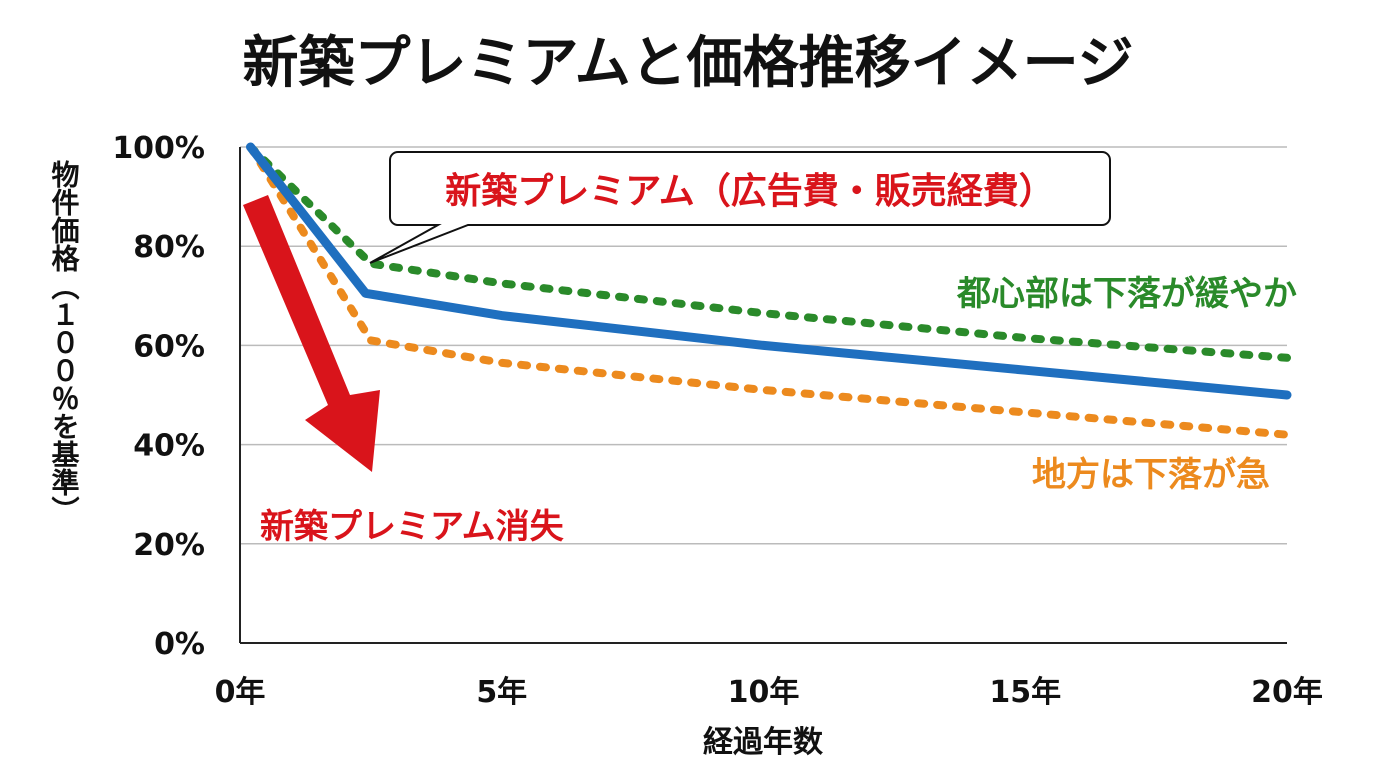 Image resolution: width=1376 pixels, height=772 pixels. I want to click on x-tick-labels: 0年 5年 10年 15年 20年, so click(769, 692).